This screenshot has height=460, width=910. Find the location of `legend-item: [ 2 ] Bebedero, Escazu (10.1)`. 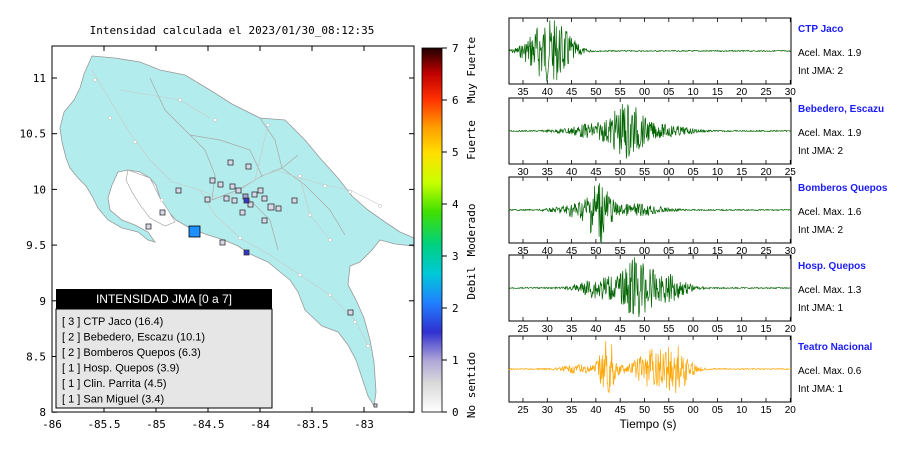

legend-item: [ 2 ] Bebedero, Escazu (10.1) is located at coordinates (133, 338).